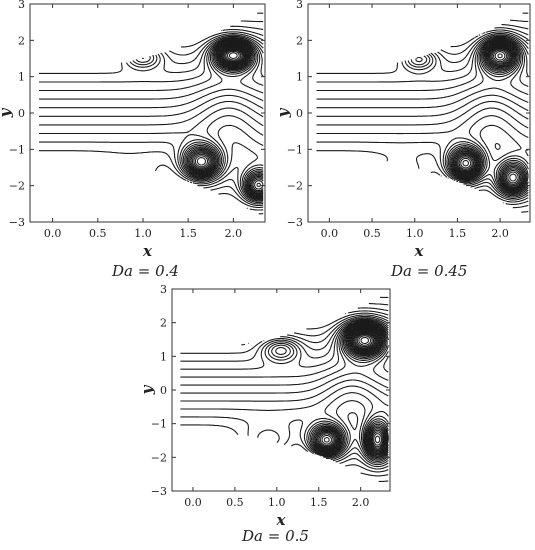  I want to click on caption-da-0-5: Da = 0.5, so click(275, 536).